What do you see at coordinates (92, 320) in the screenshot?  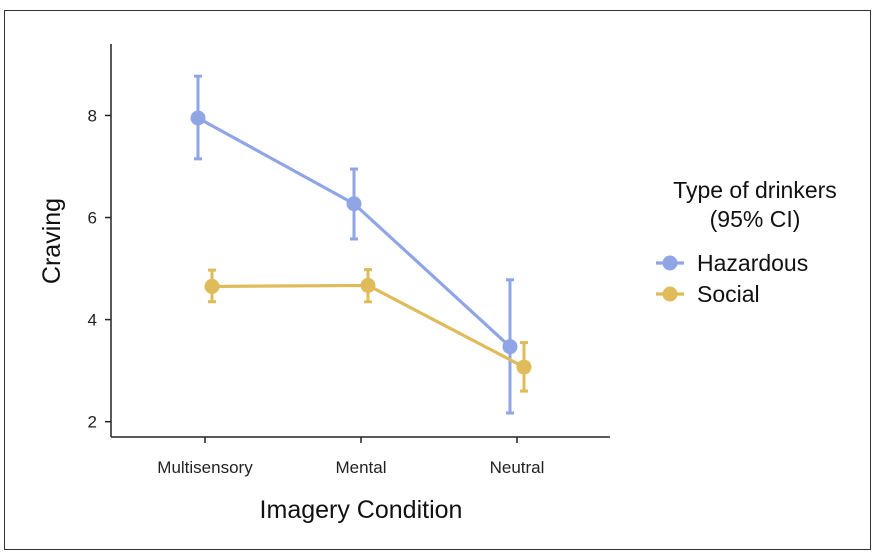 I see `y-tick-label: 4` at bounding box center [92, 320].